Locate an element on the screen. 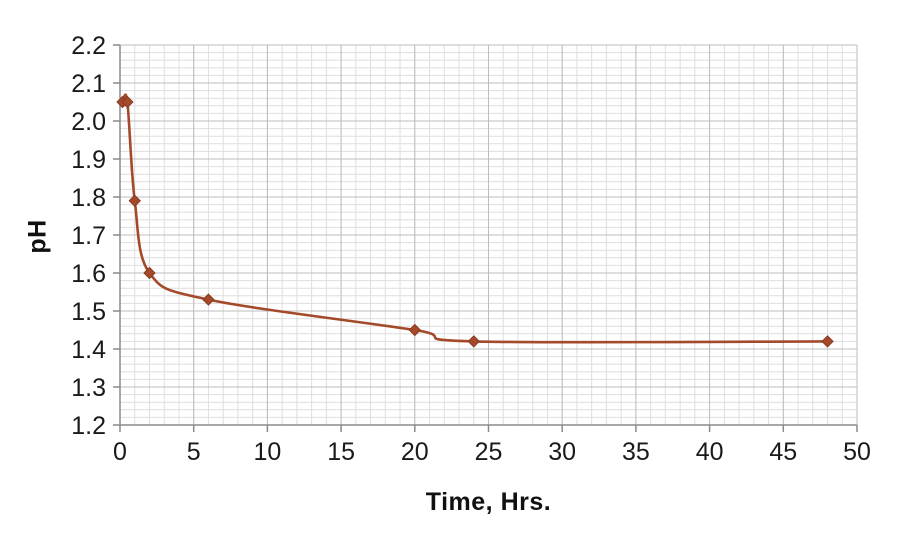  svg-text: 1.7 is located at coordinates (88, 236).